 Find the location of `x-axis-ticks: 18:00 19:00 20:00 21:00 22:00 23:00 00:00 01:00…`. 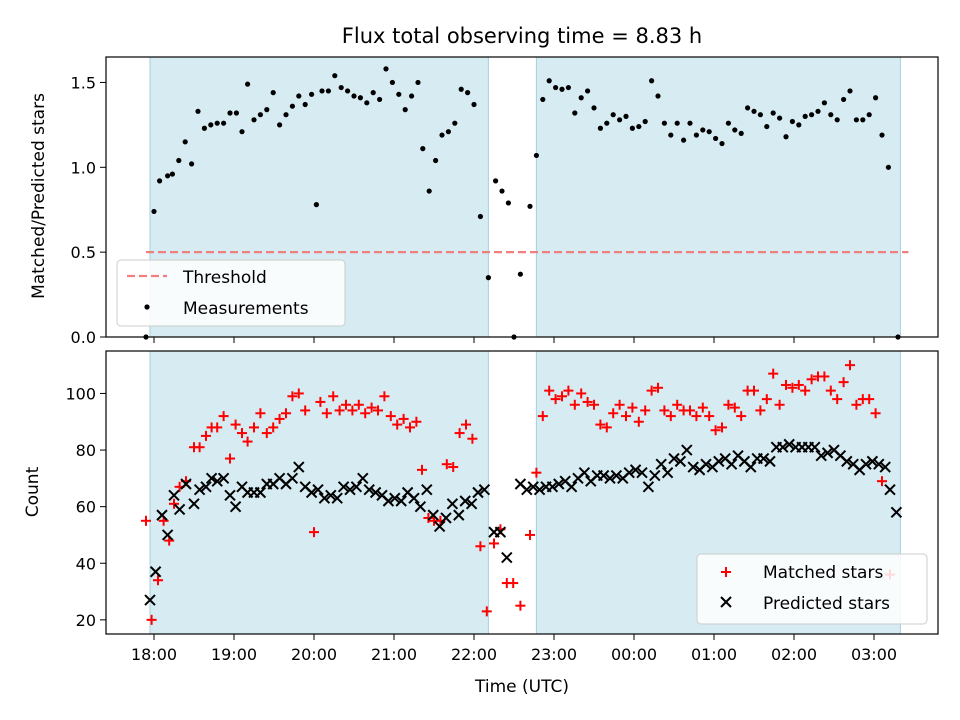

x-axis-ticks: 18:00 19:00 20:00 21:00 22:00 23:00 00:00 01:00… is located at coordinates (514, 649).